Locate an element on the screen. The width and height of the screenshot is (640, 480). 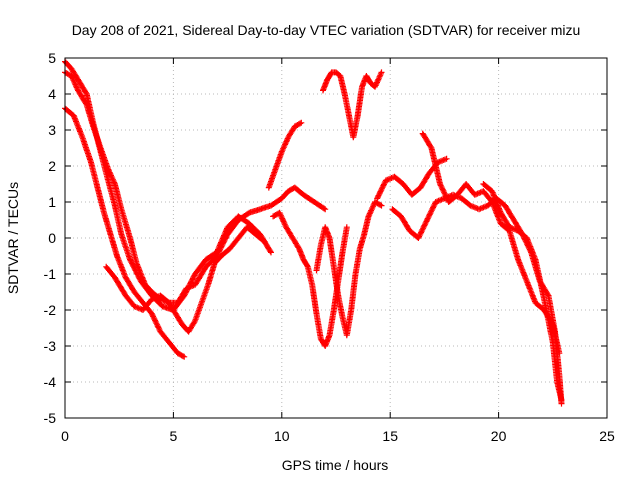
y-tick-label: -5 is located at coordinates (50, 418).